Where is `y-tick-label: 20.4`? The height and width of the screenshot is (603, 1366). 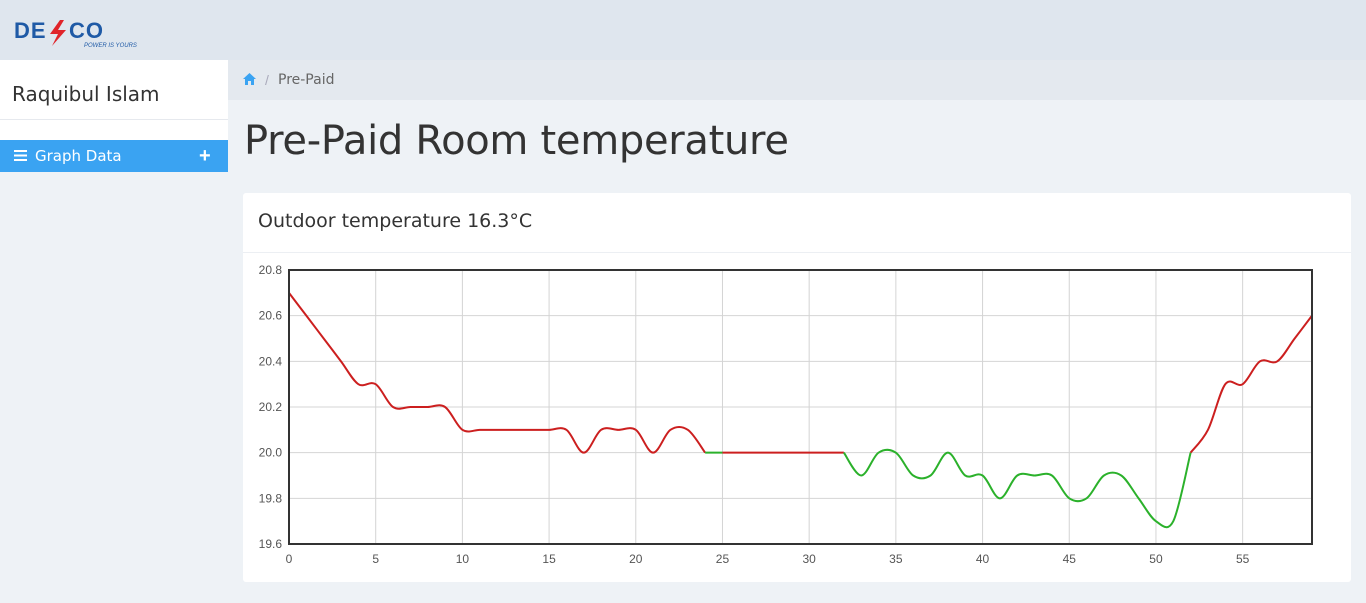 y-tick-label: 20.4 is located at coordinates (271, 361).